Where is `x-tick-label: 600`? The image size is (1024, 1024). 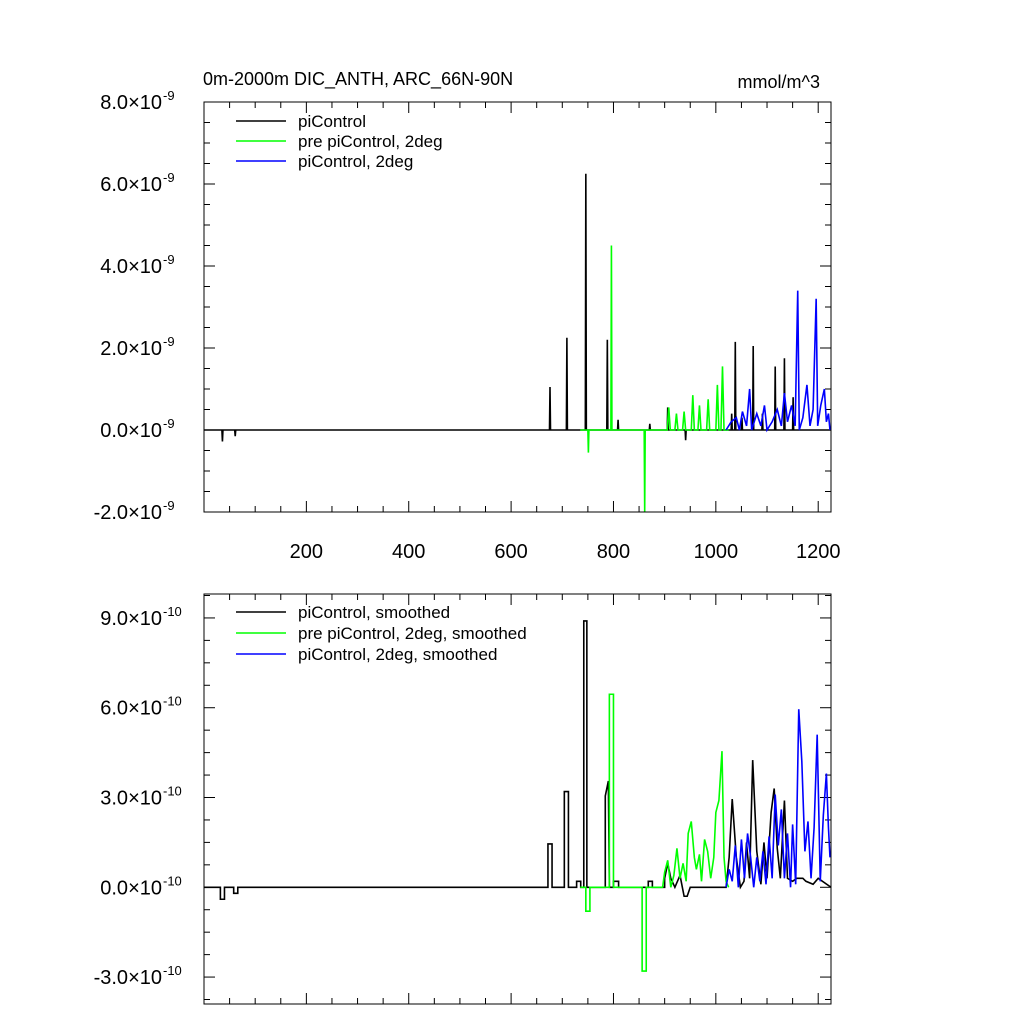
x-tick-label: 600 is located at coordinates (510, 552).